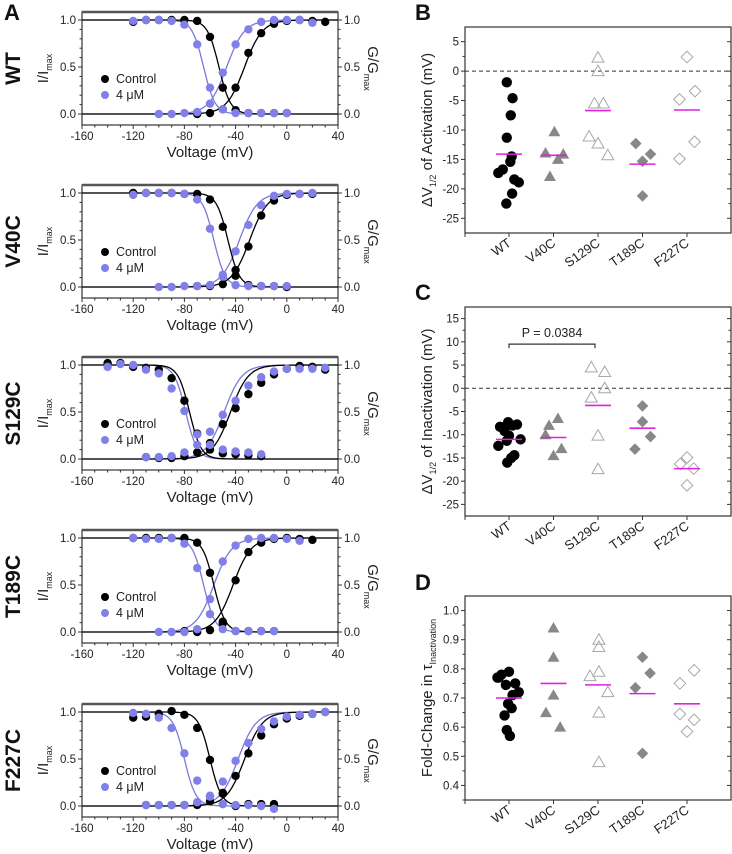 This screenshot has width=732, height=854. What do you see at coordinates (450, 190) in the screenshot?
I see `y-tick-label: -20` at bounding box center [450, 190].